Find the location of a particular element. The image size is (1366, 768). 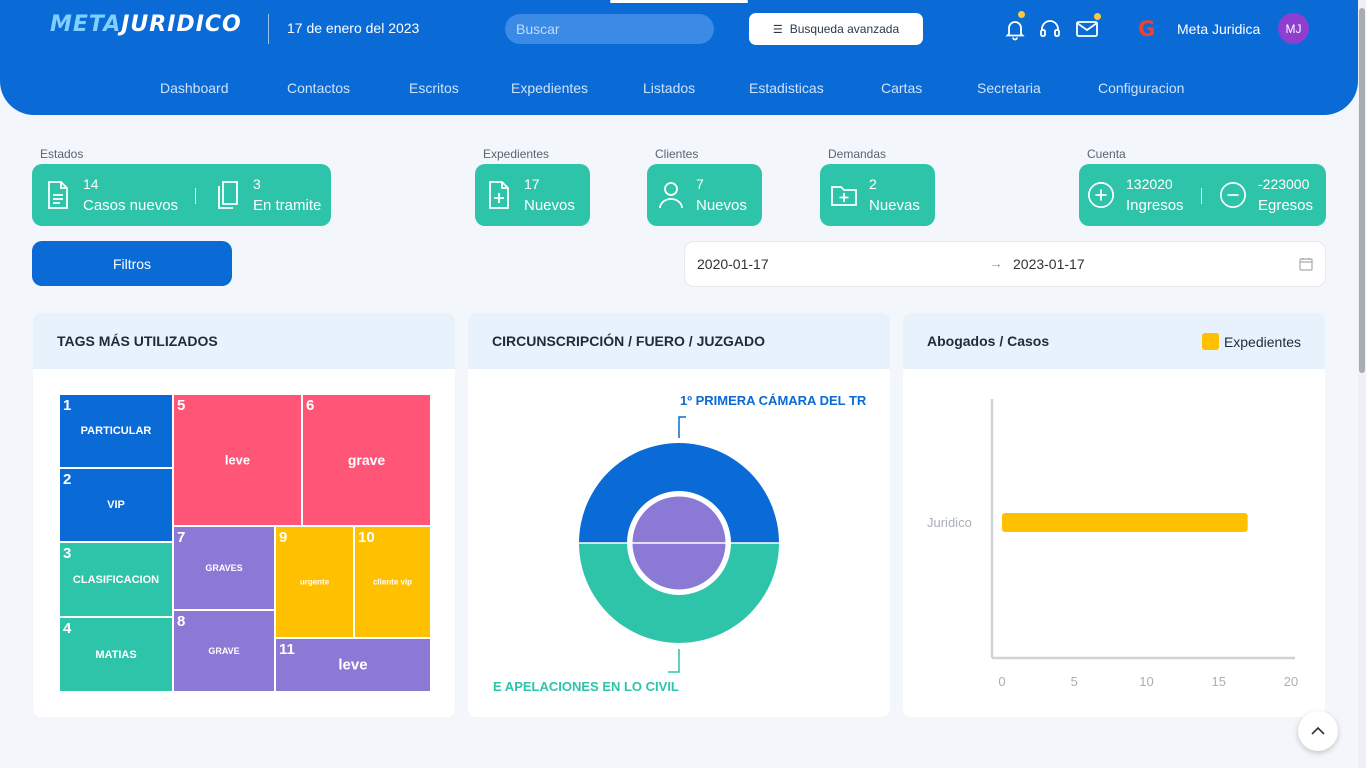

donut-bottom-label: E APELACIONES EN LO CIVIL is located at coordinates (586, 686).